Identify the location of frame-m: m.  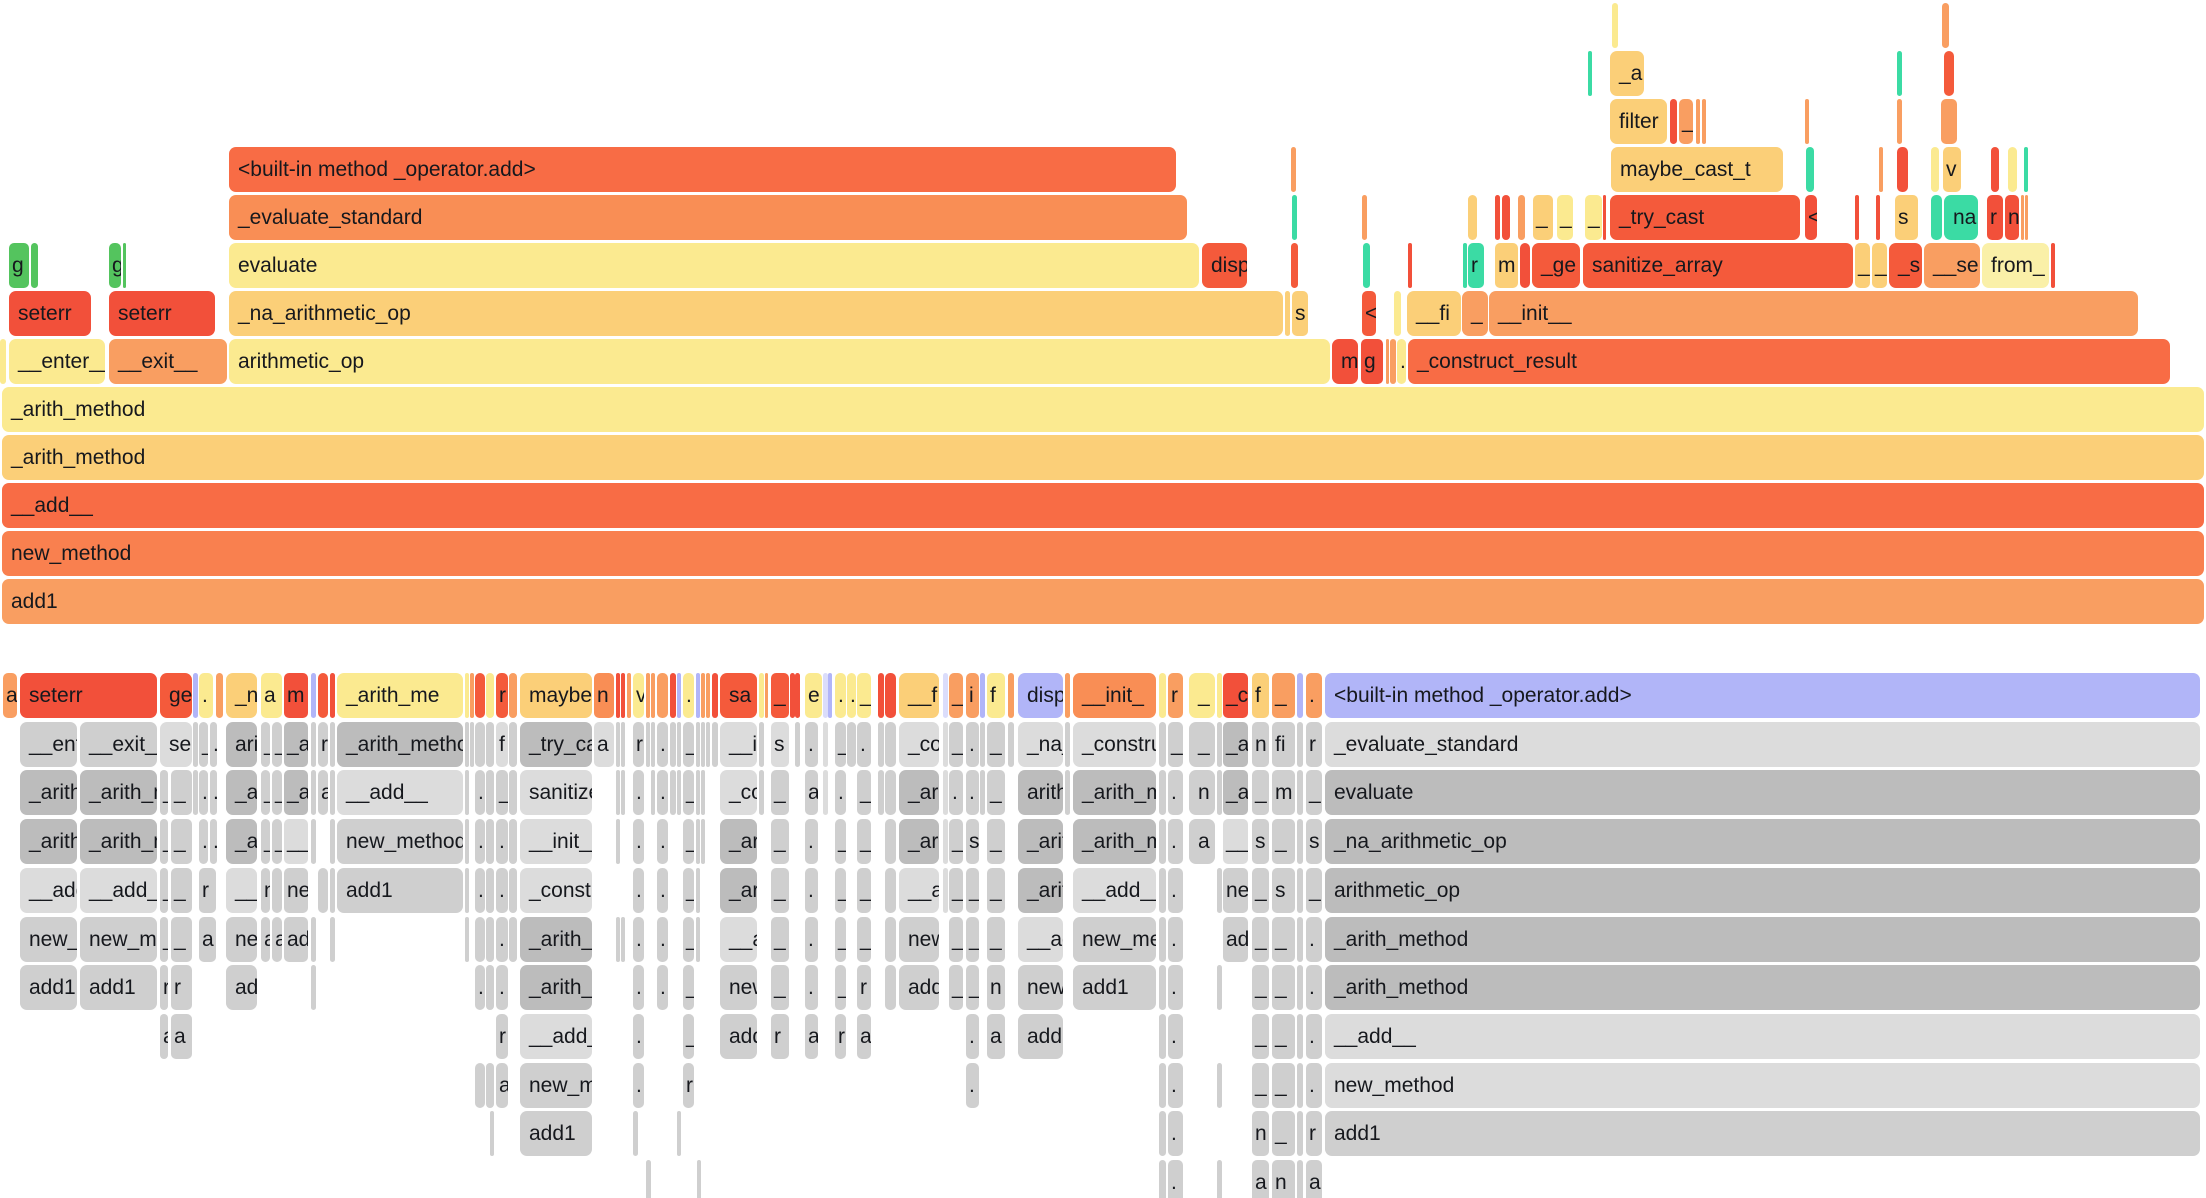
(1345, 361).